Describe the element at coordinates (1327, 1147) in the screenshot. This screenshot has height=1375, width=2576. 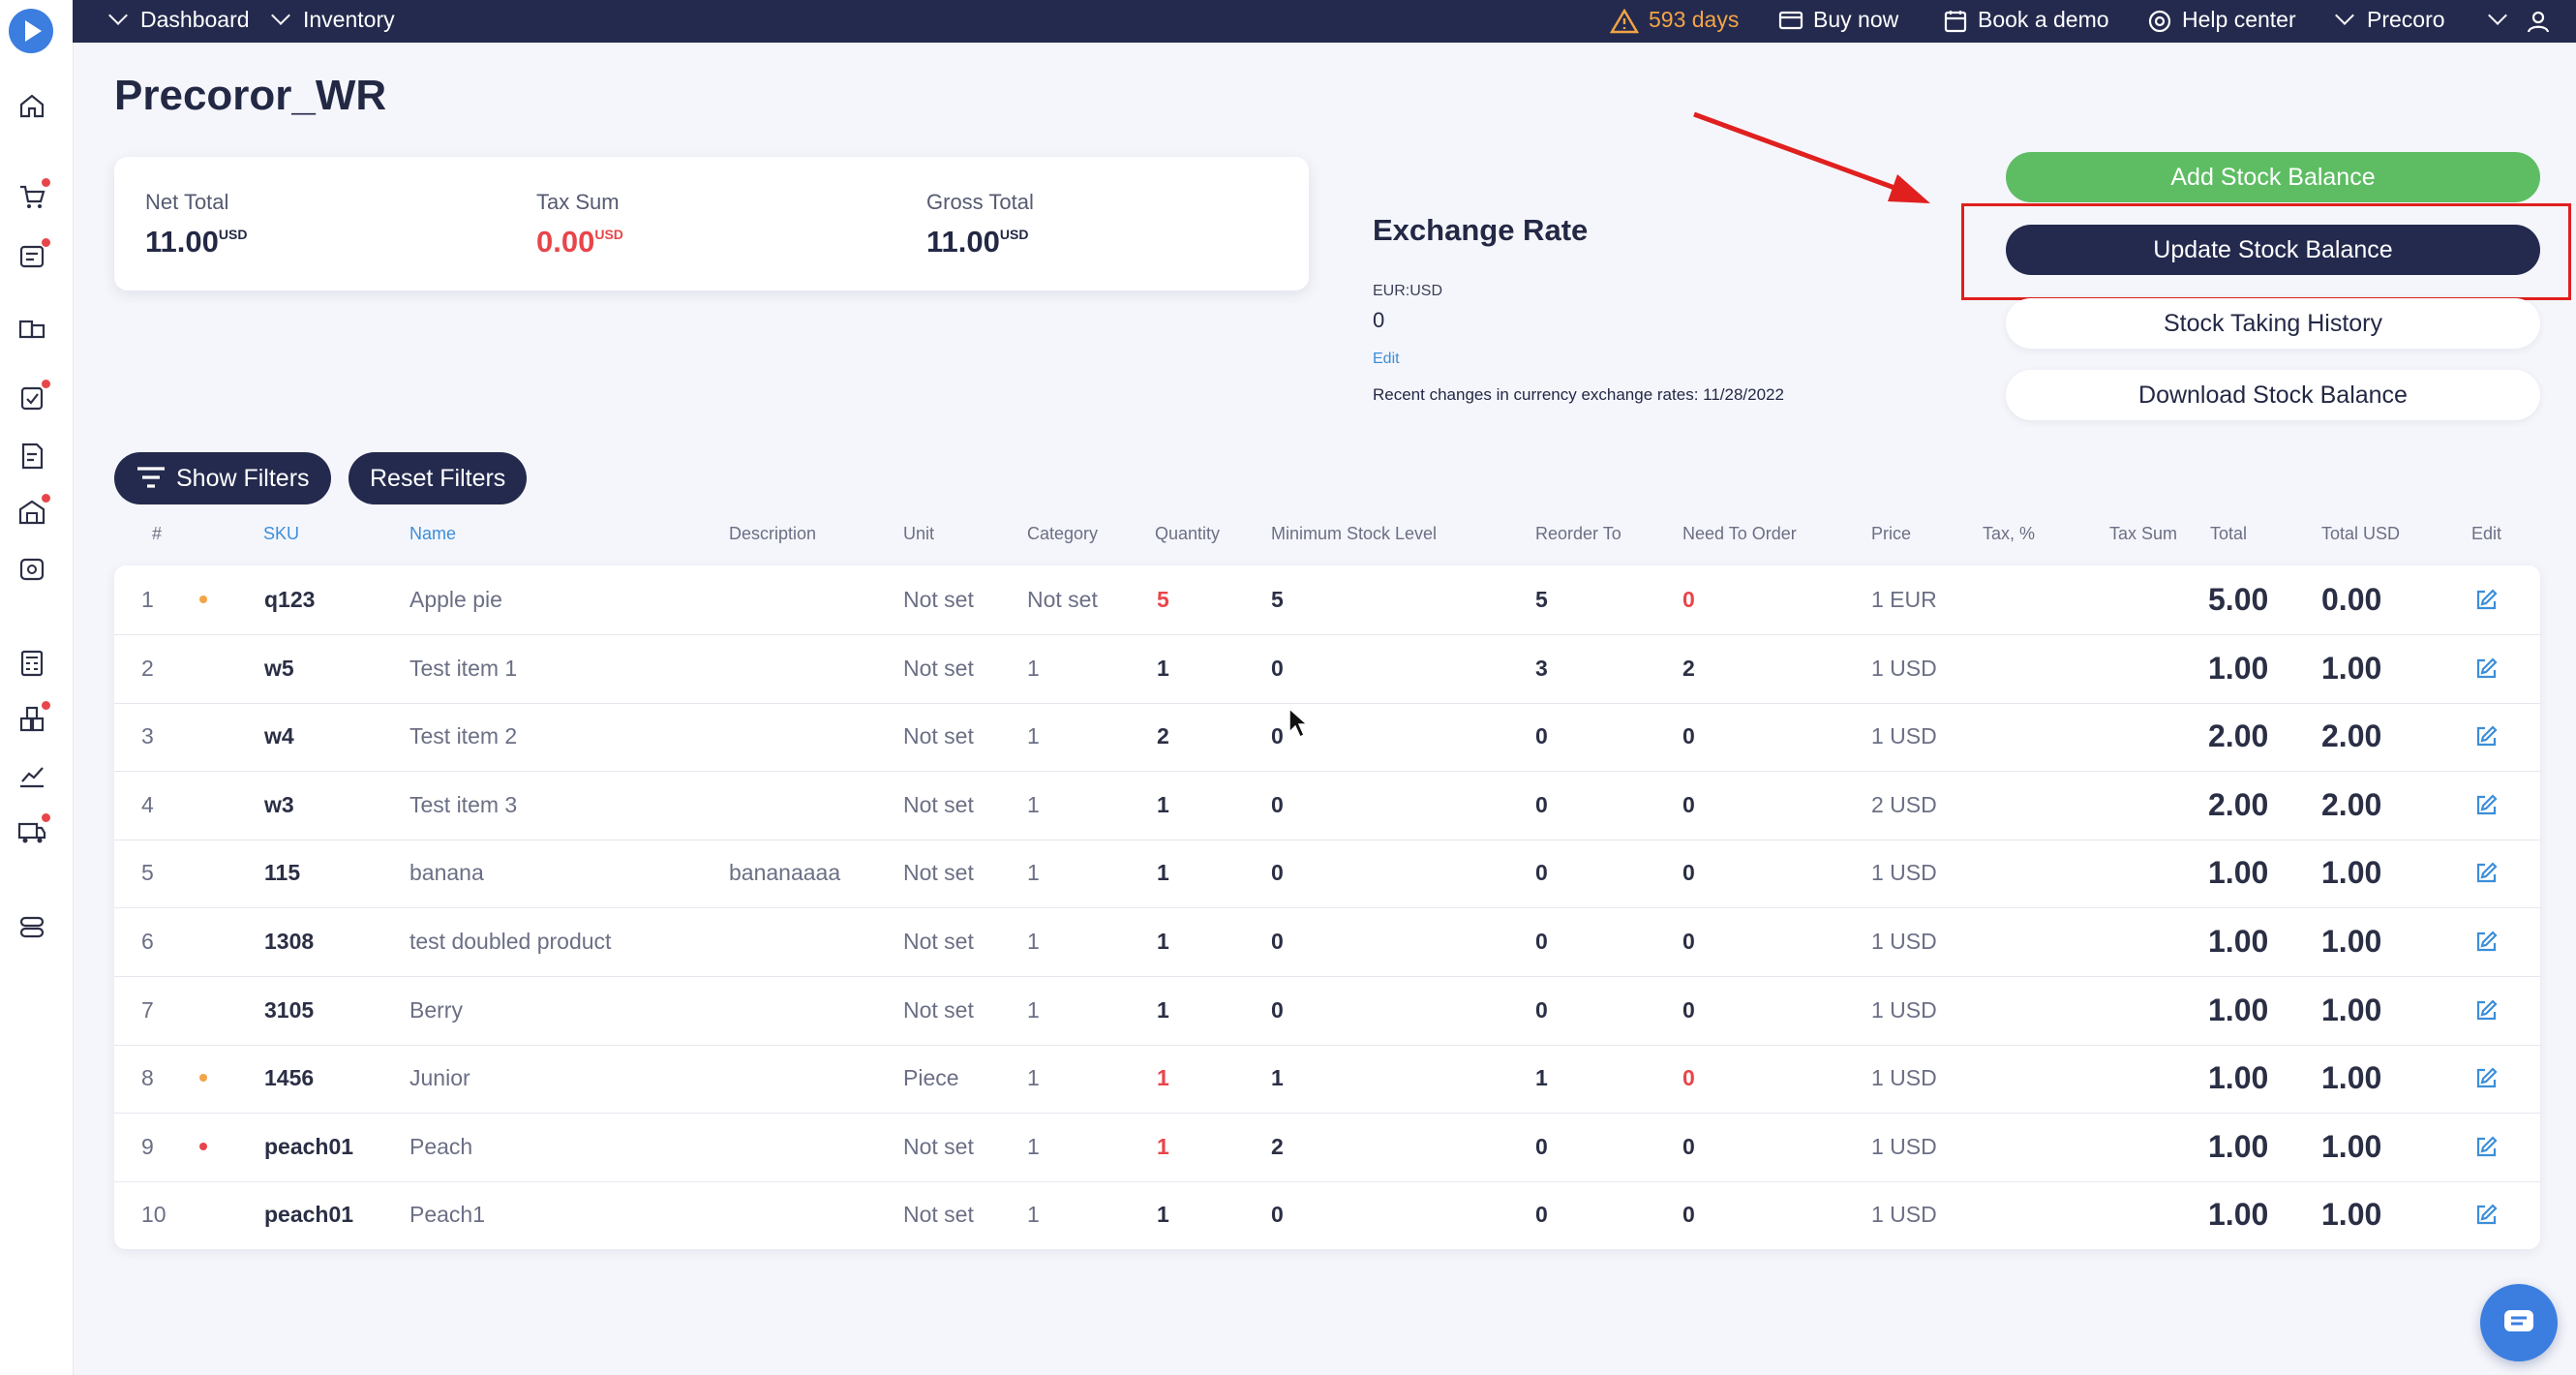
I see `table-row: 9 peach01 Peach Not set 1 1 2 0 0 1 USD 1.00 1.00` at that location.